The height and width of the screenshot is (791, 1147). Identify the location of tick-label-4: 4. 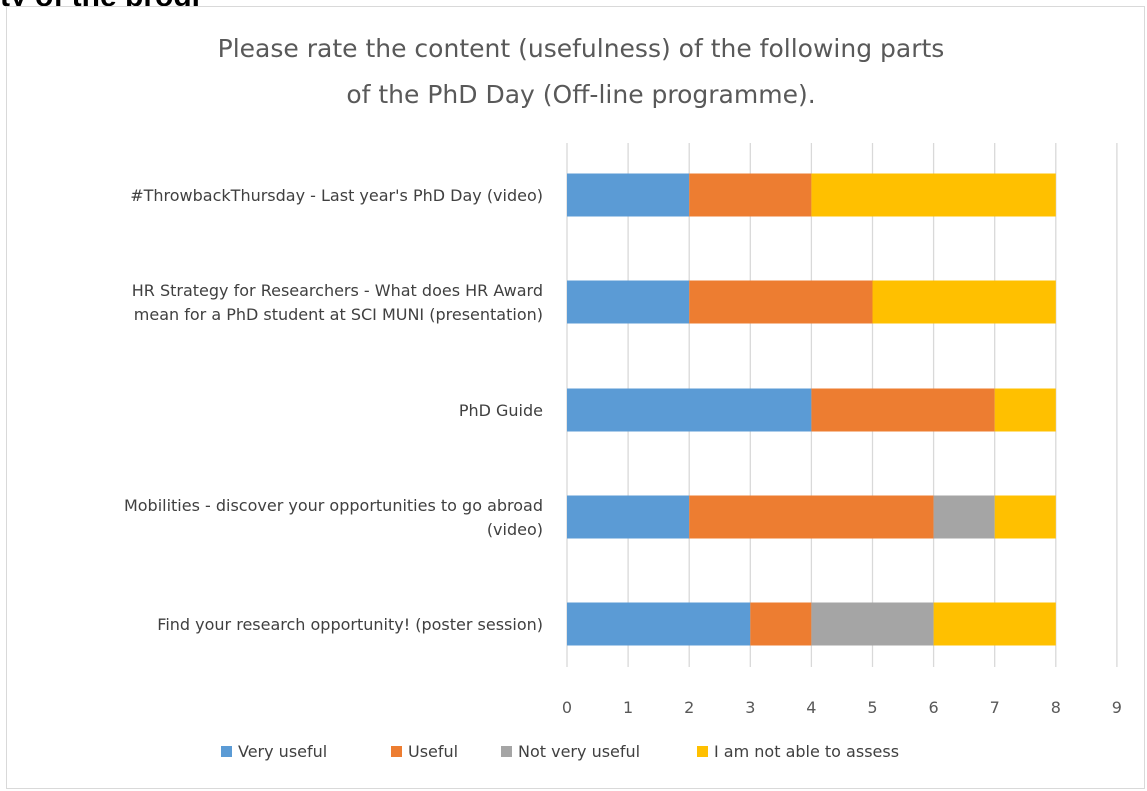
(811, 707).